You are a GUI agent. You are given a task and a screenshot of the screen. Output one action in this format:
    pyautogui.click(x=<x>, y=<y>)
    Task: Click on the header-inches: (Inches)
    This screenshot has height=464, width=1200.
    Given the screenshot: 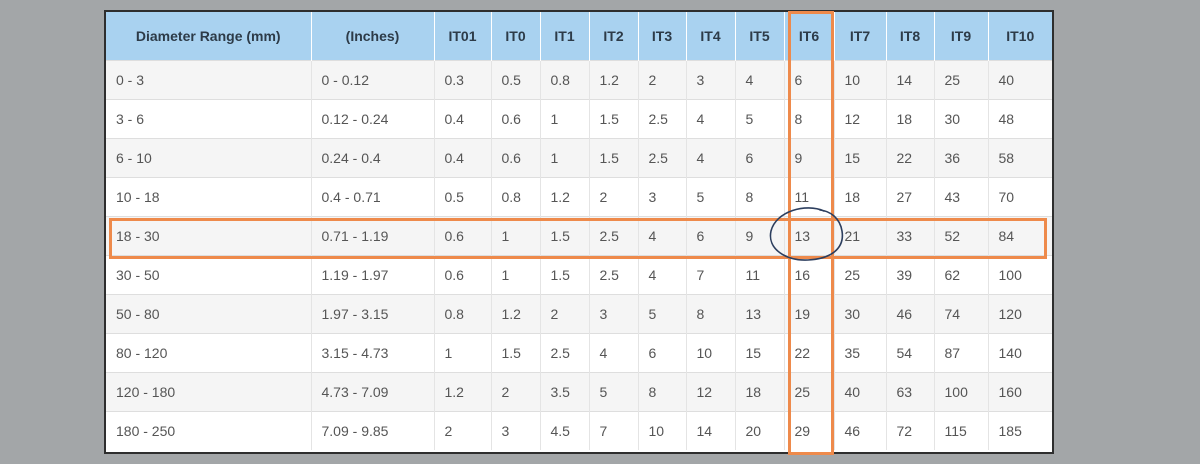 What is the action you would take?
    pyautogui.click(x=373, y=36)
    